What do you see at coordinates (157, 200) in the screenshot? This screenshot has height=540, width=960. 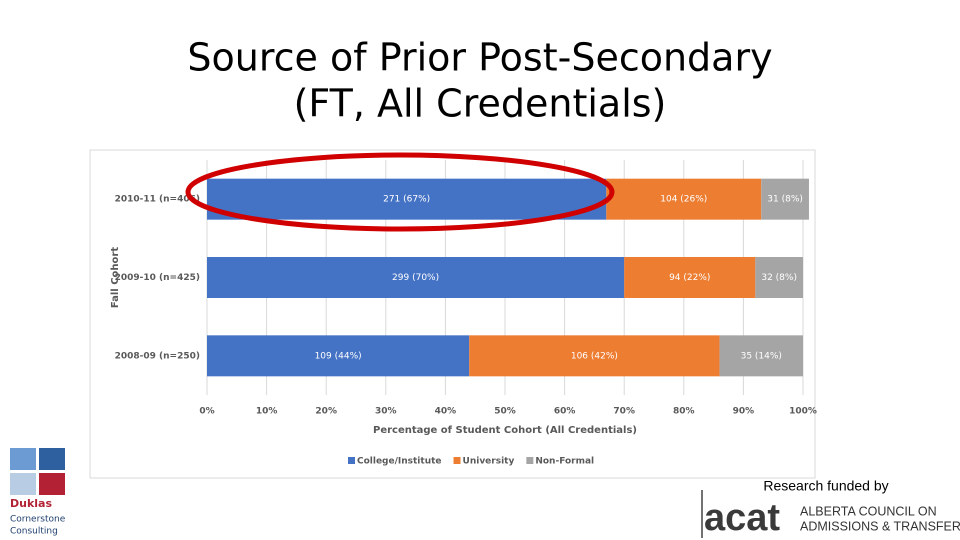 I see `y-tick-label: 2010-11 (n=406)` at bounding box center [157, 200].